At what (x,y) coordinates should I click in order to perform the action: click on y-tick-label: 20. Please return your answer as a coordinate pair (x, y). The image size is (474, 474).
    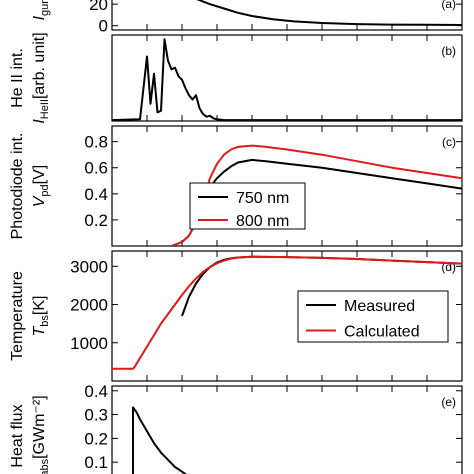
    Looking at the image, I should click on (98, 7).